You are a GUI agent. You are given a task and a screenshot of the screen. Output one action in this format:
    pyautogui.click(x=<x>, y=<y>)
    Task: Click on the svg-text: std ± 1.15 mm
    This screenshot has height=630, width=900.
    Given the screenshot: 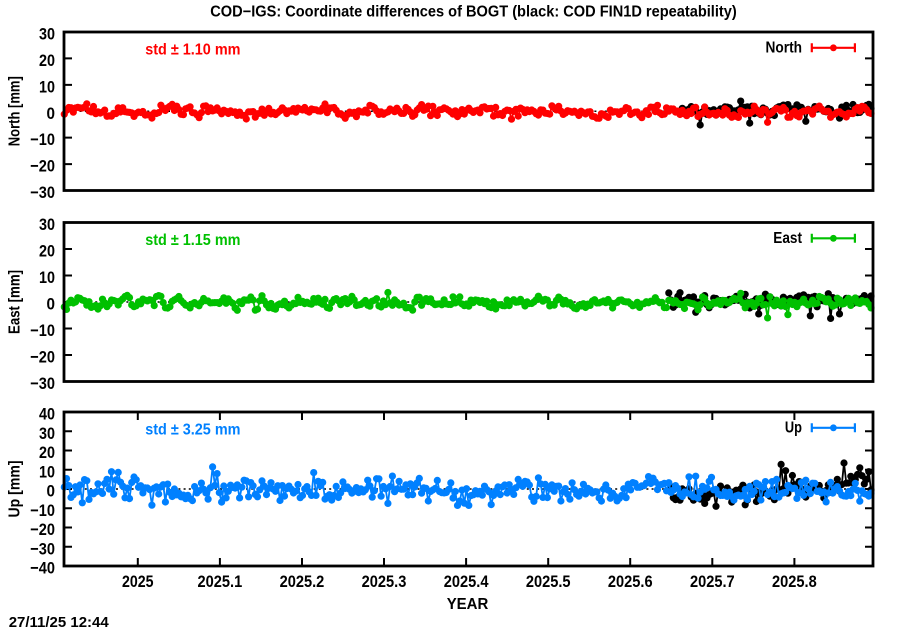 What is the action you would take?
    pyautogui.click(x=192, y=240)
    